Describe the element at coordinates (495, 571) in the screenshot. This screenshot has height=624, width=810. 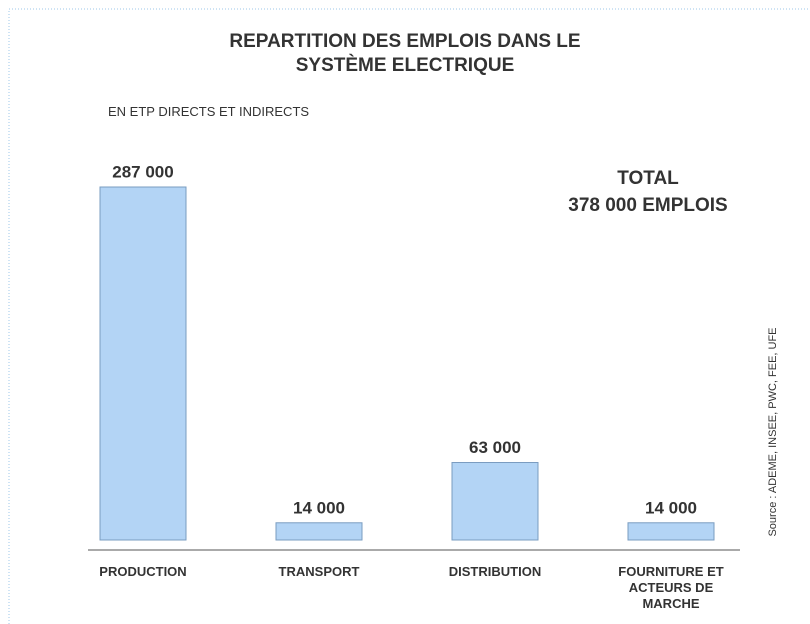
I see `x-tick-label: DISTRIBUTION` at that location.